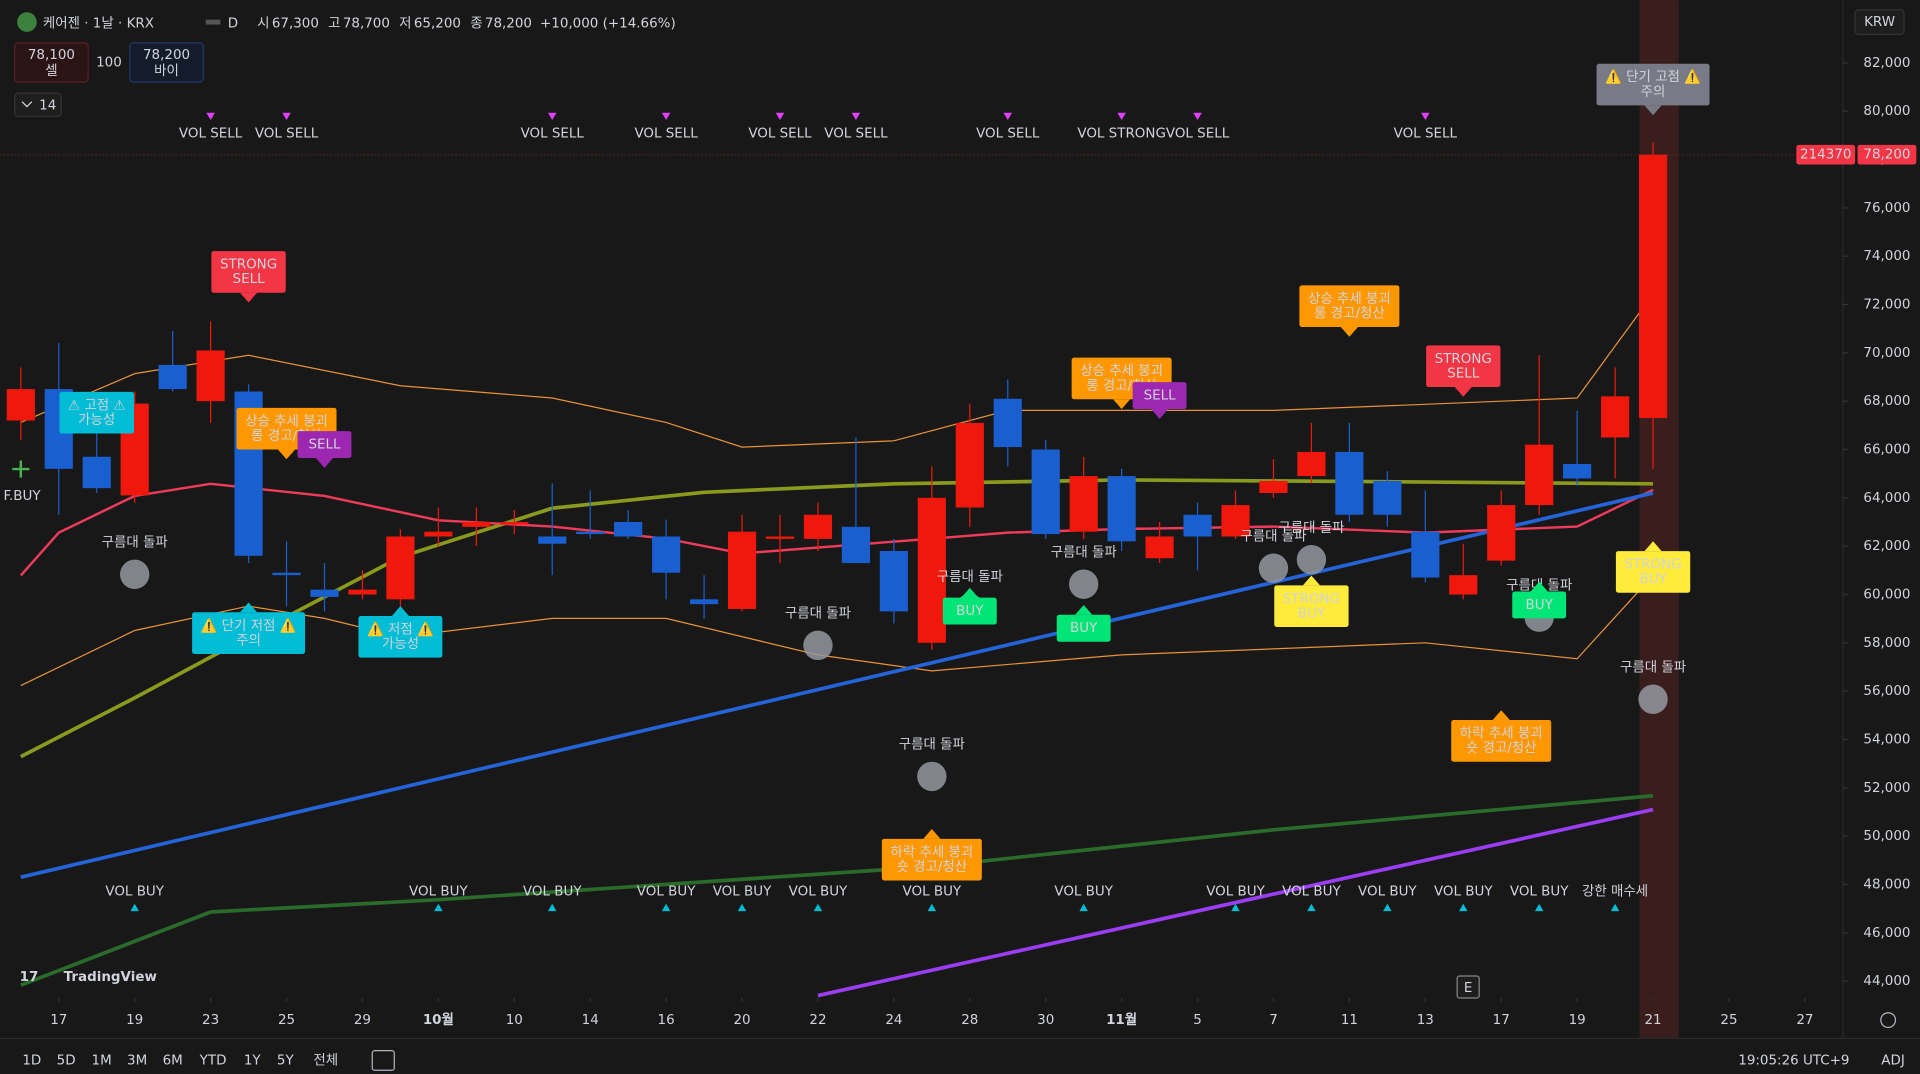 The image size is (1920, 1074). Describe the element at coordinates (931, 852) in the screenshot. I see `signal-box-text: 하락 추세 붕괴` at that location.